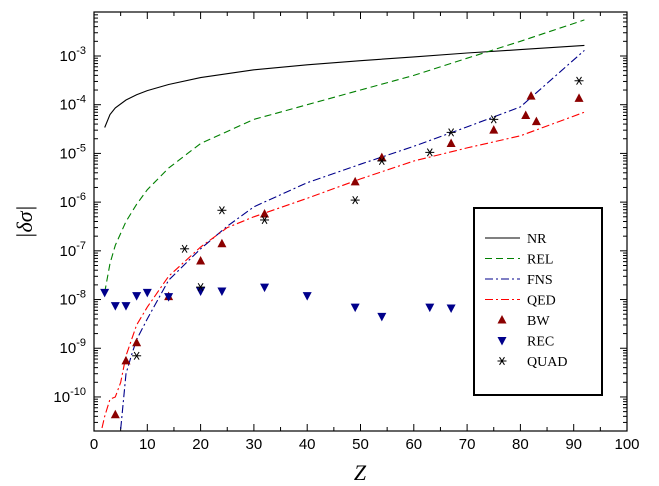  What do you see at coordinates (413, 444) in the screenshot?
I see `x-tick-label: 60` at bounding box center [413, 444].